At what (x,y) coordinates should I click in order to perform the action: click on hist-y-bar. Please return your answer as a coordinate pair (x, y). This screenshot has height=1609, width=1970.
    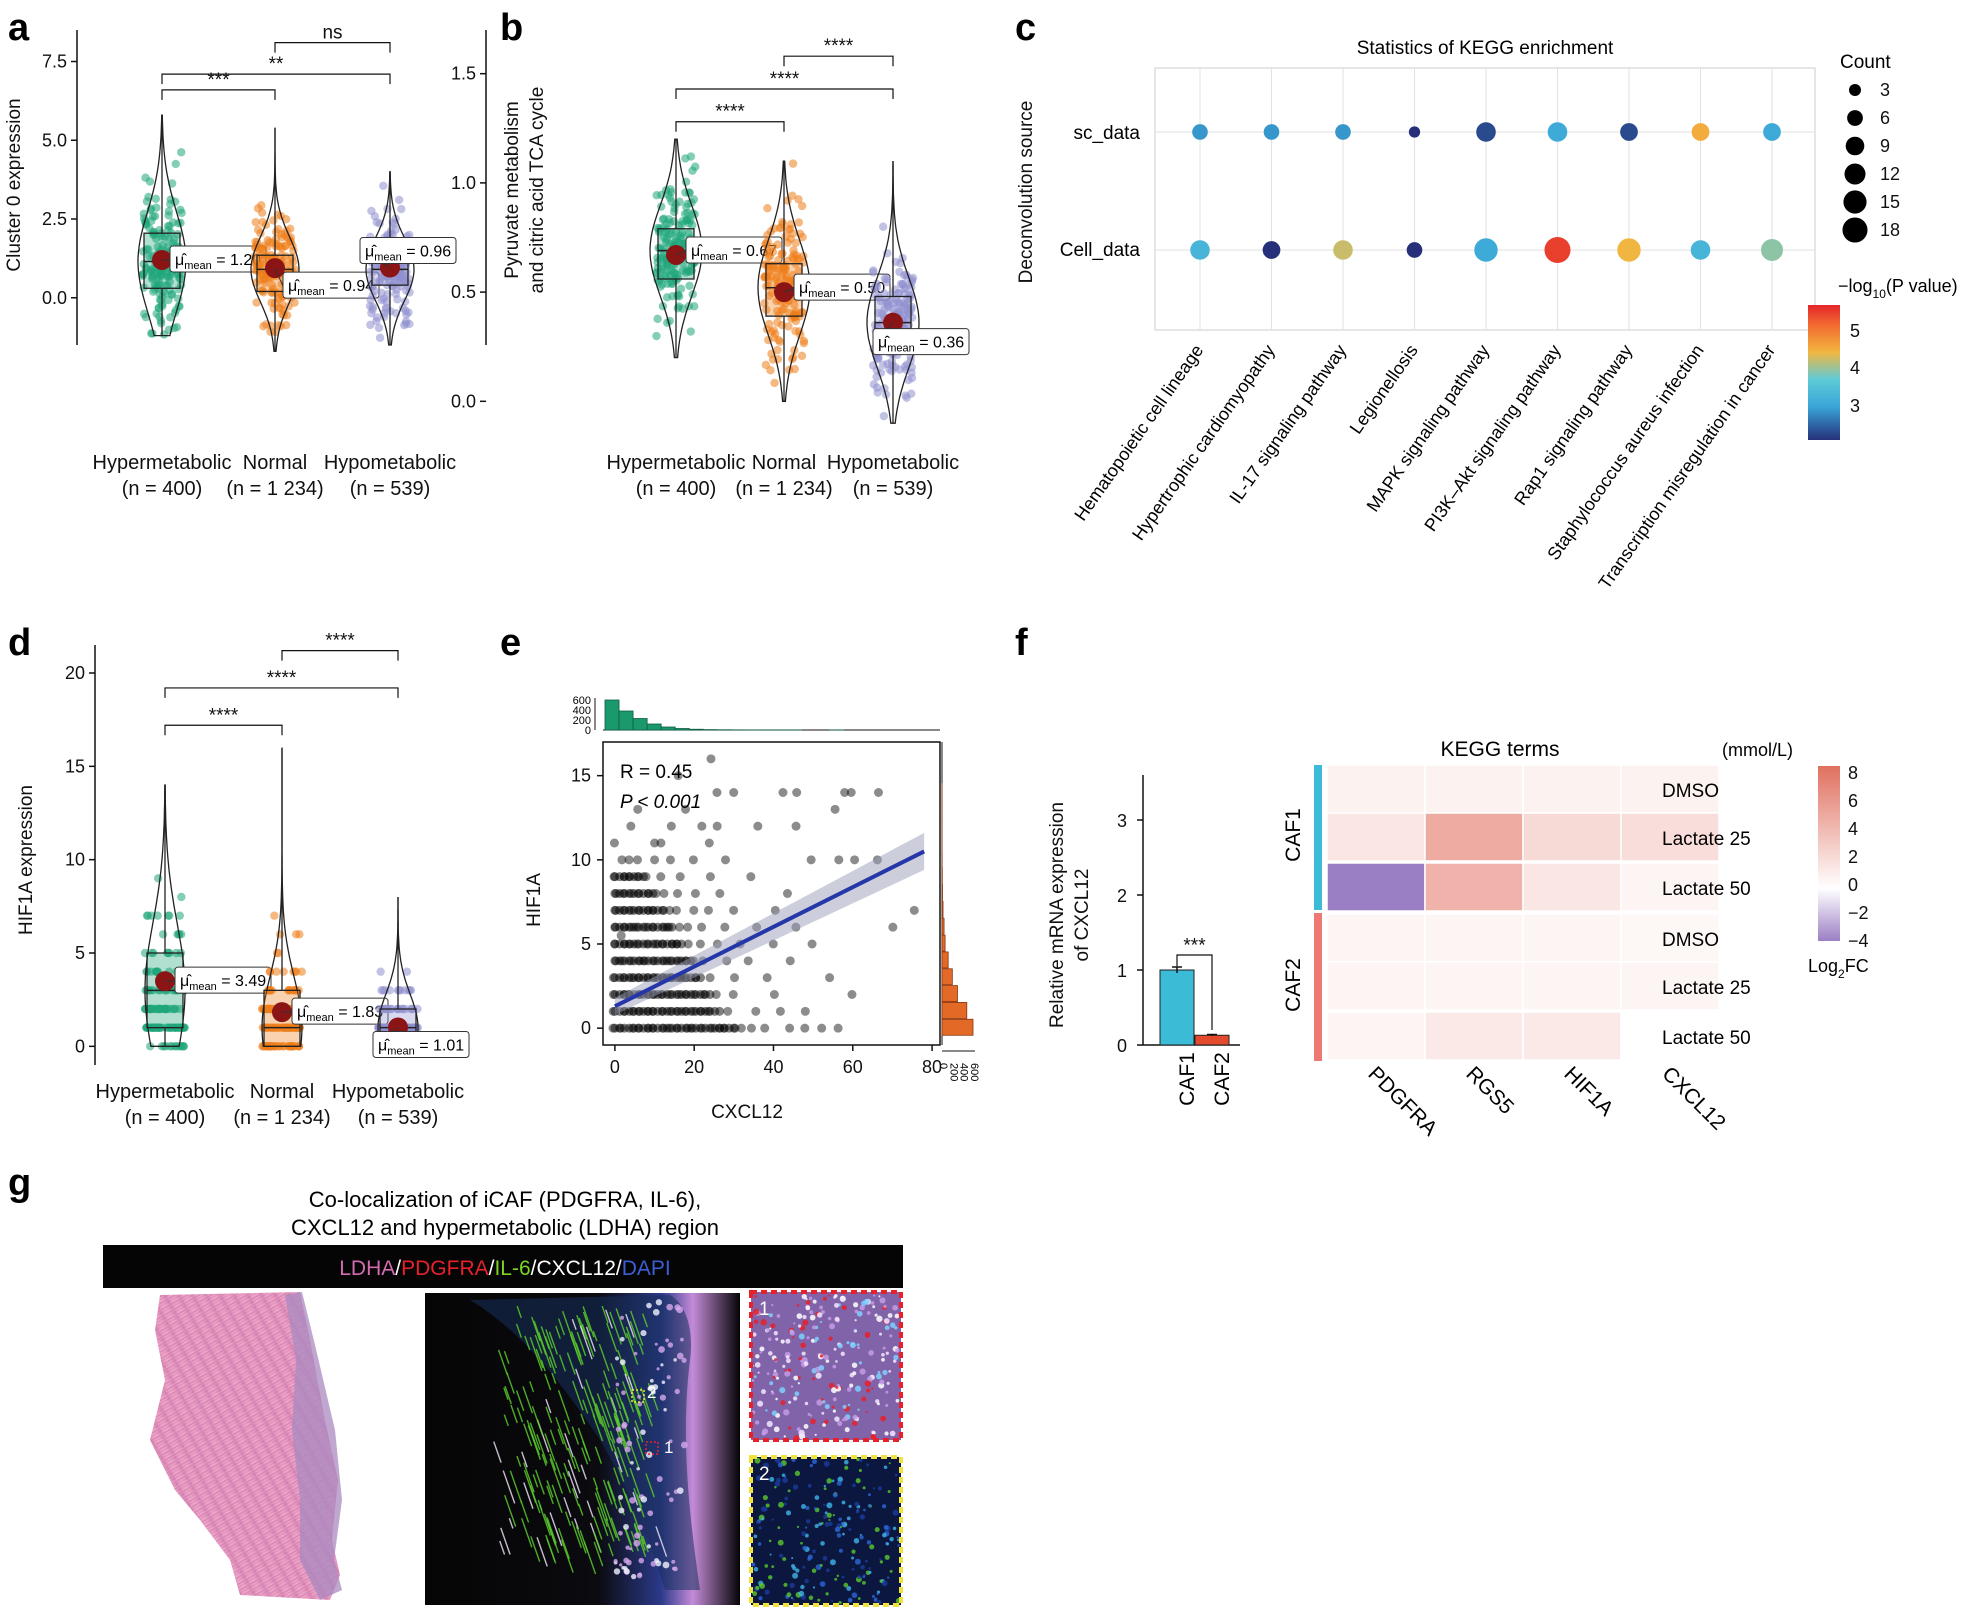
    Looking at the image, I should click on (954, 1010).